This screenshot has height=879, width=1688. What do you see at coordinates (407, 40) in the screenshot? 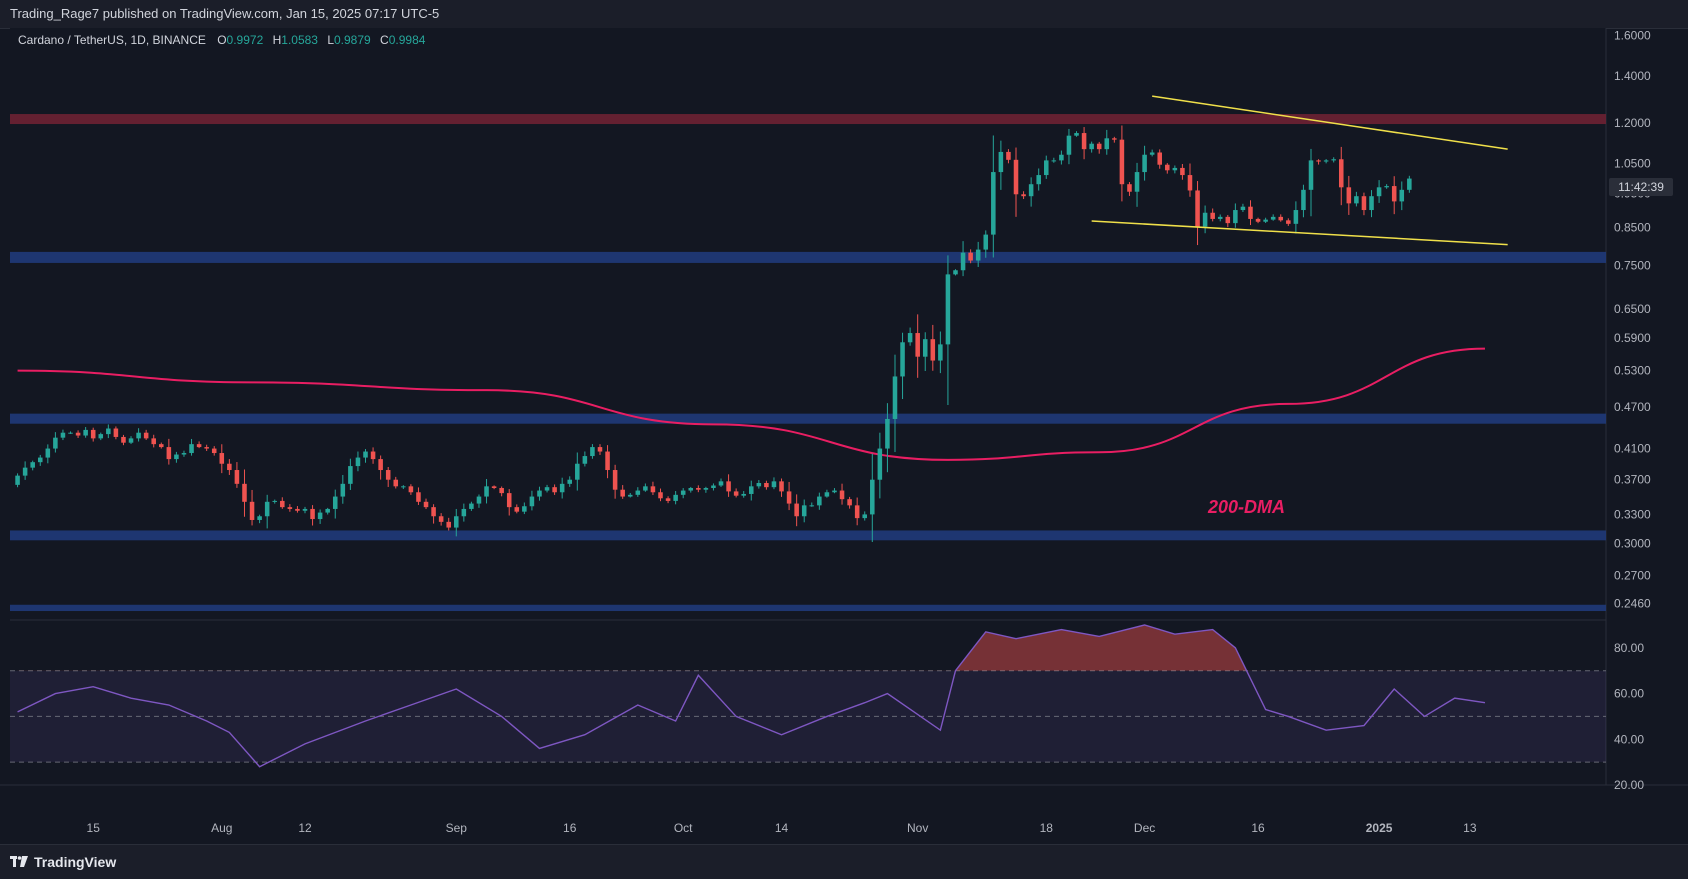
I see `close-value: 0.9984` at bounding box center [407, 40].